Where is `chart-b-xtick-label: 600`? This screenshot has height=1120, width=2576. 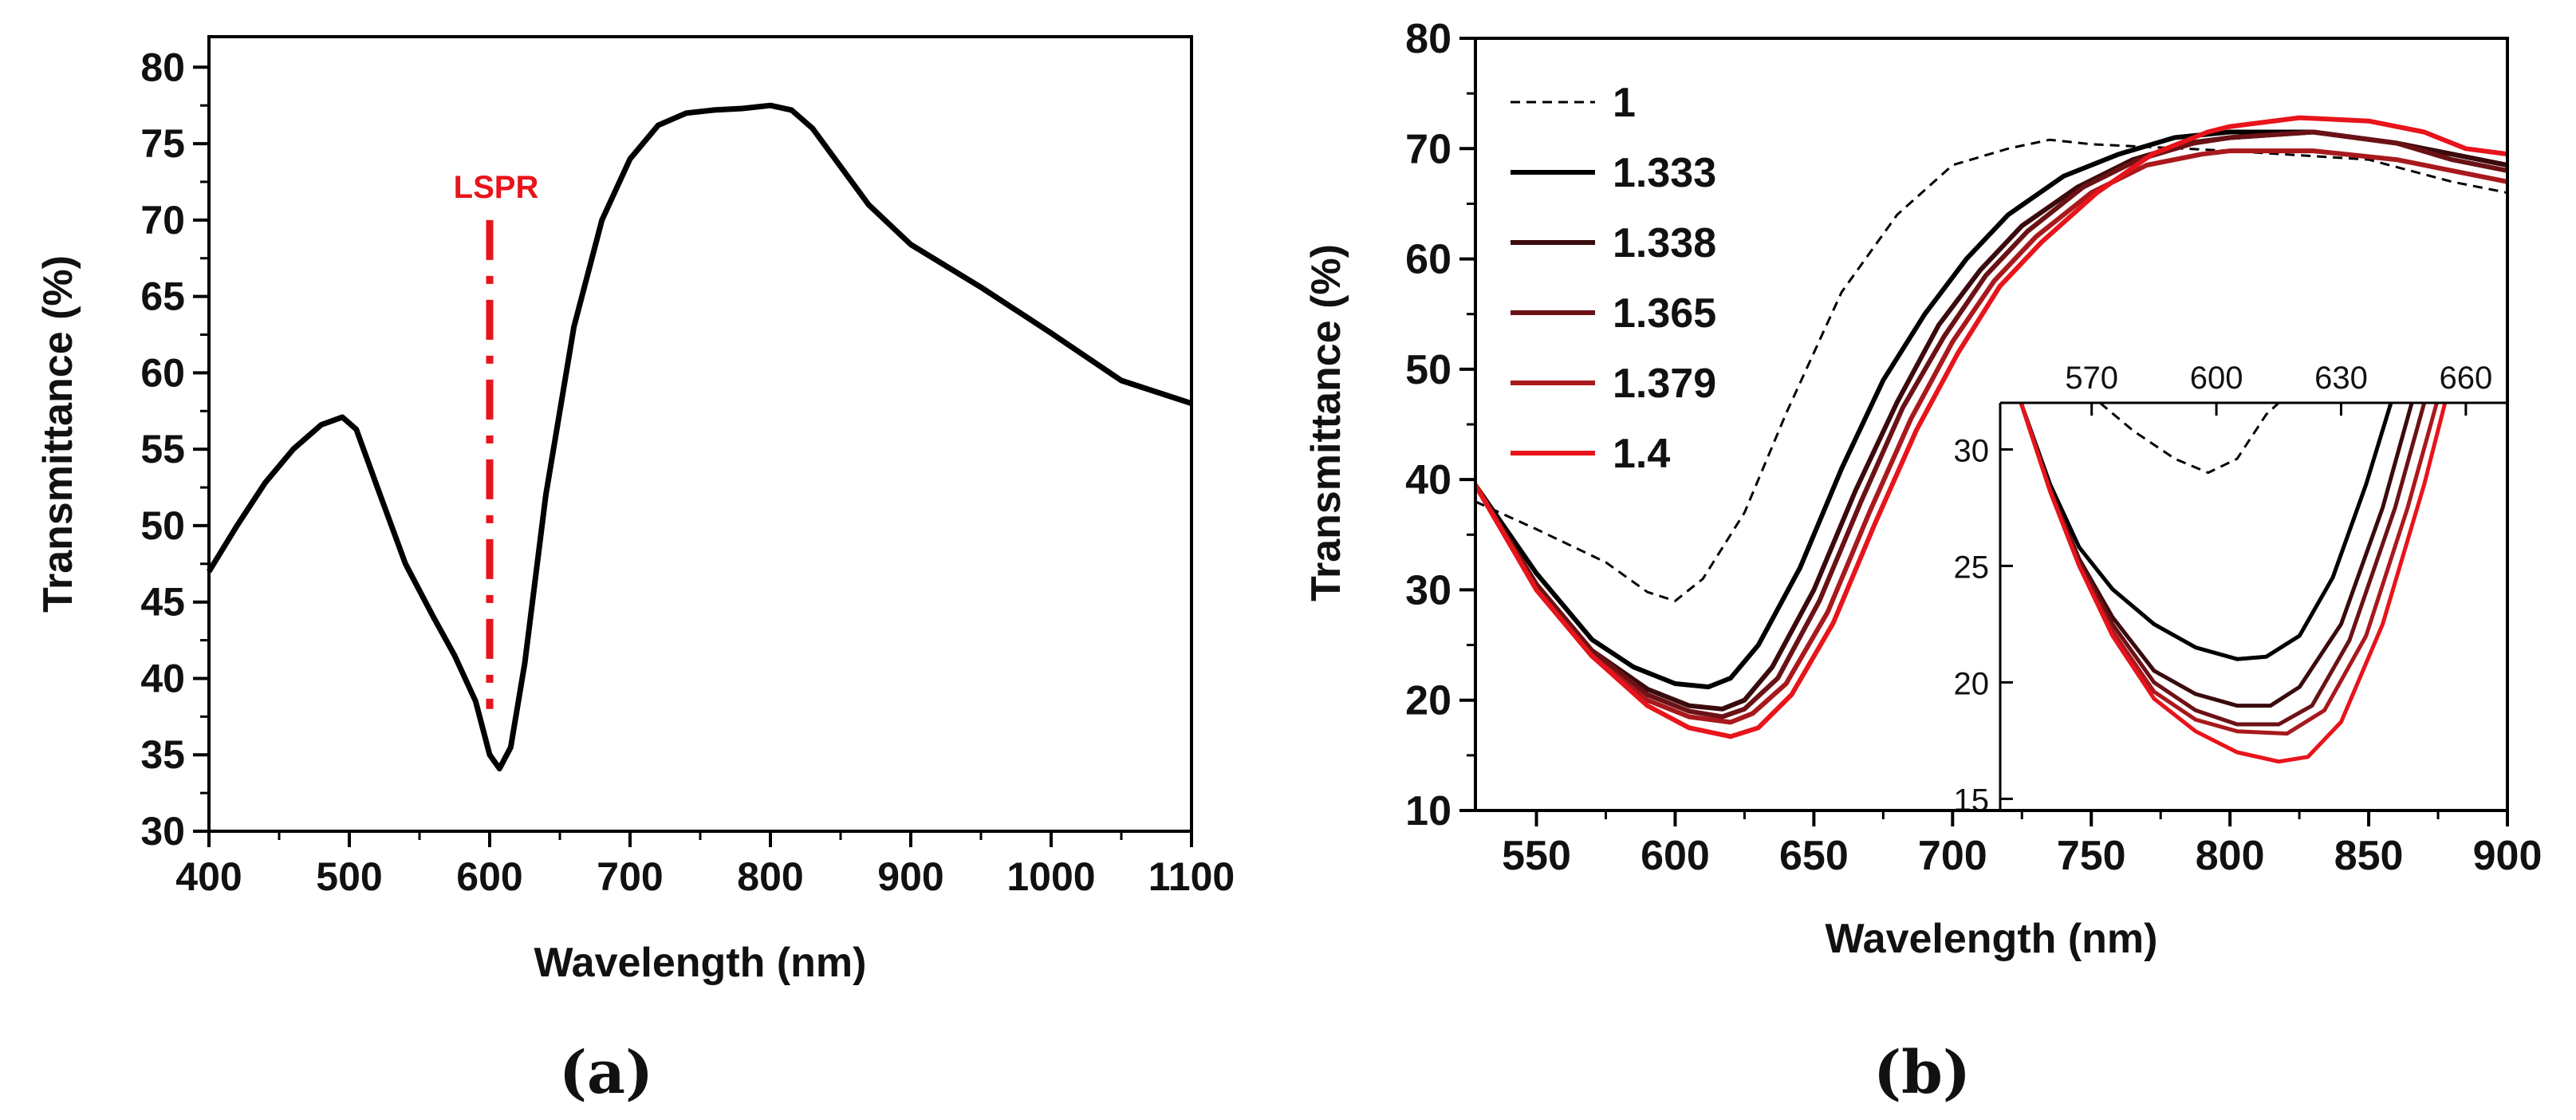
chart-b-xtick-label: 600 is located at coordinates (1675, 856).